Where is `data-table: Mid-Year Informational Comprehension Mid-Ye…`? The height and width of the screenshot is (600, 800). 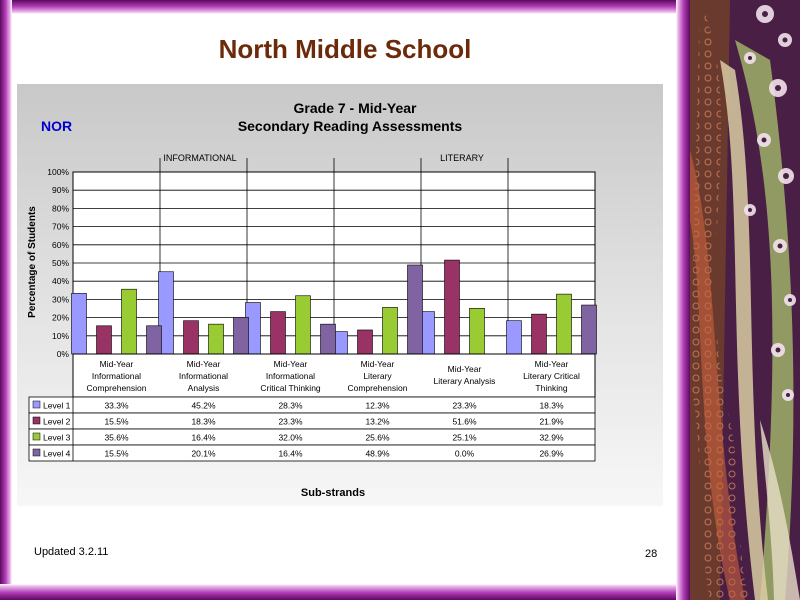 data-table: Mid-Year Informational Comprehension Mid-Ye… is located at coordinates (312, 407).